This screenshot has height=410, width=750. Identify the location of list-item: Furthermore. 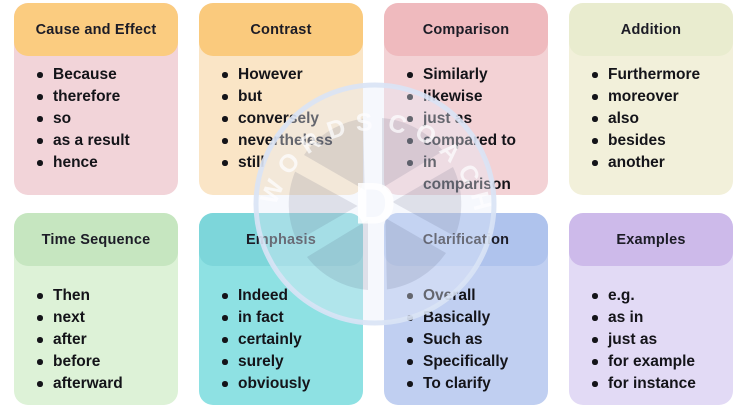
(650, 75).